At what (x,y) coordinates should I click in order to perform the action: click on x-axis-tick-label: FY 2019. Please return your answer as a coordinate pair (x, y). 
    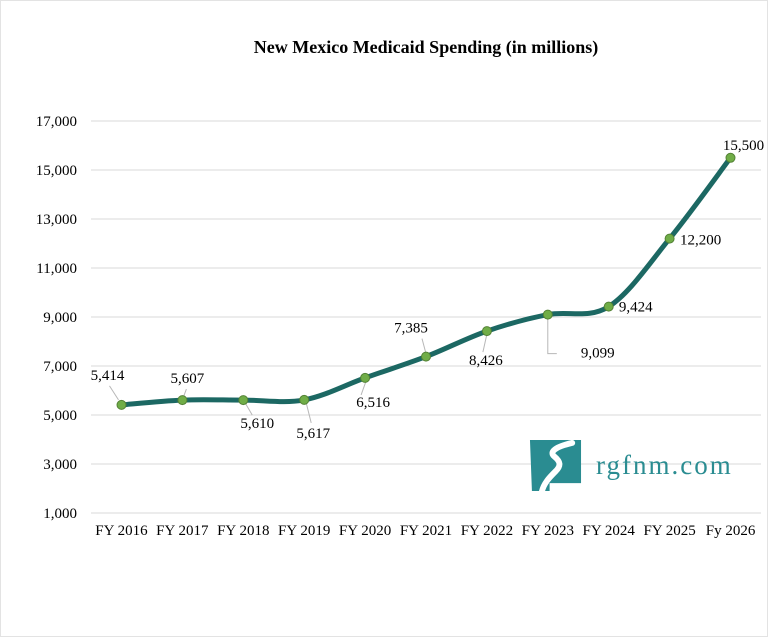
    Looking at the image, I should click on (304, 531).